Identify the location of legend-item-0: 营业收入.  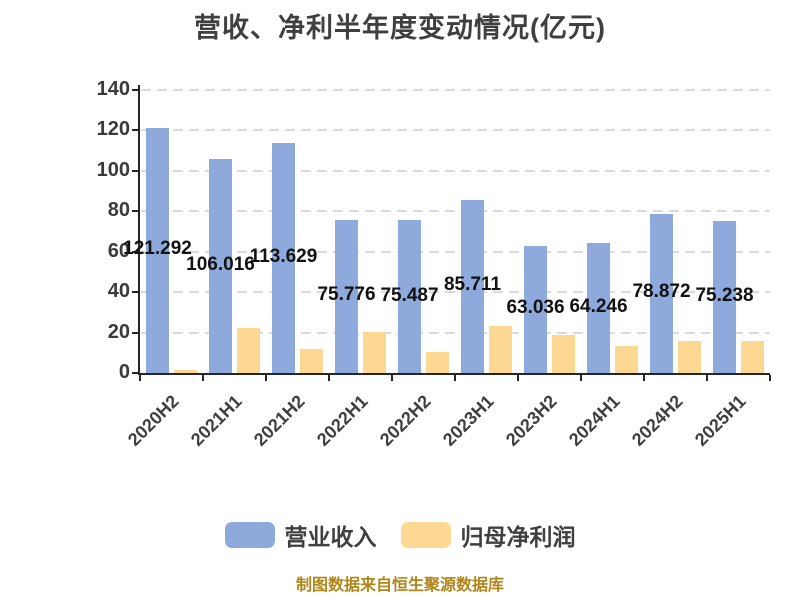
(300, 535).